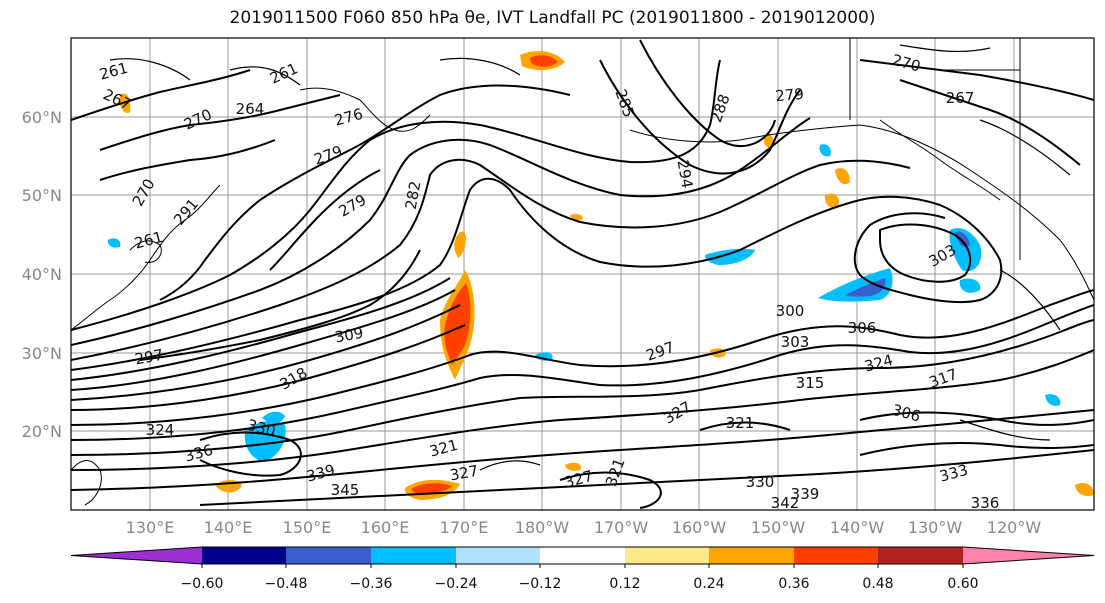 The image size is (1105, 603). Describe the element at coordinates (542, 527) in the screenshot. I see `longitude-label: 180°W` at that location.